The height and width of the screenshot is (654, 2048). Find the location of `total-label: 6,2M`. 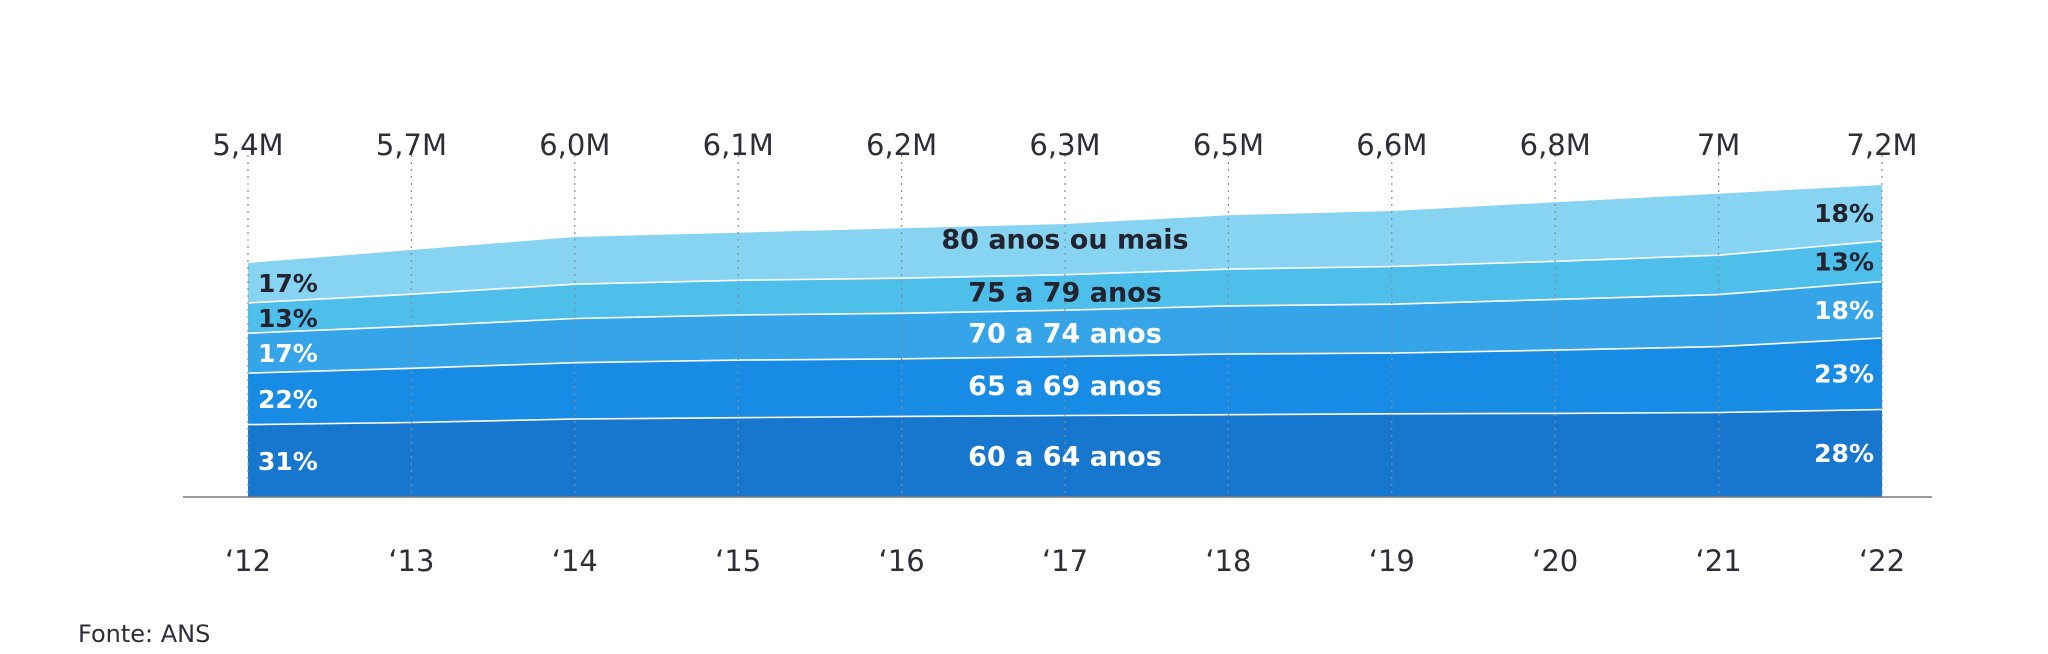

total-label: 6,2M is located at coordinates (901, 145).